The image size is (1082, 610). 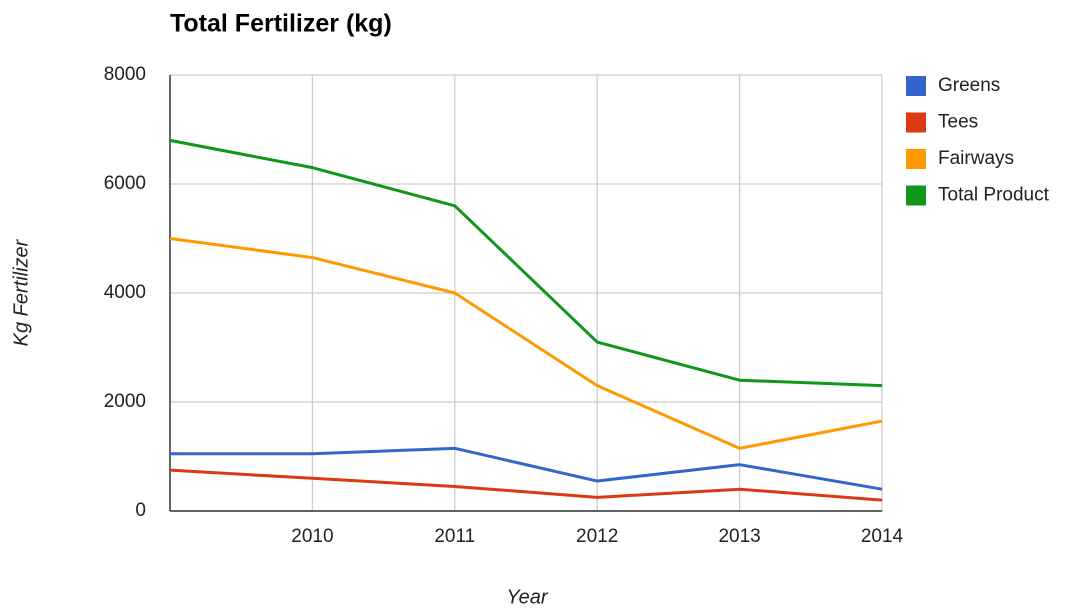 What do you see at coordinates (125, 292) in the screenshot?
I see `y-tick-label: 4000` at bounding box center [125, 292].